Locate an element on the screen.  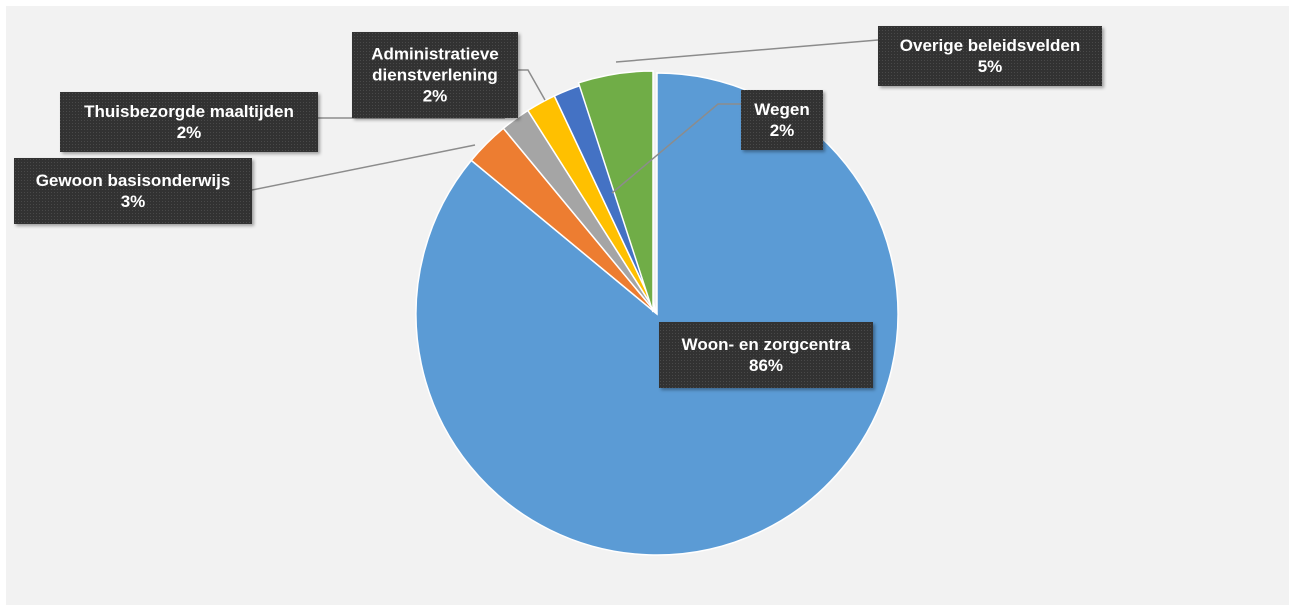
leader-line-gewoon-basisonderwijs is located at coordinates (363, 167).